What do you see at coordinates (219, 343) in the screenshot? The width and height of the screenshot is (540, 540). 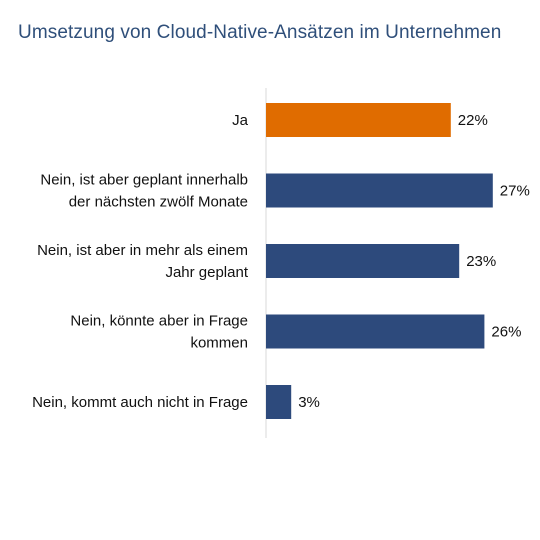 I see `category-label-4-line-2: kommen` at bounding box center [219, 343].